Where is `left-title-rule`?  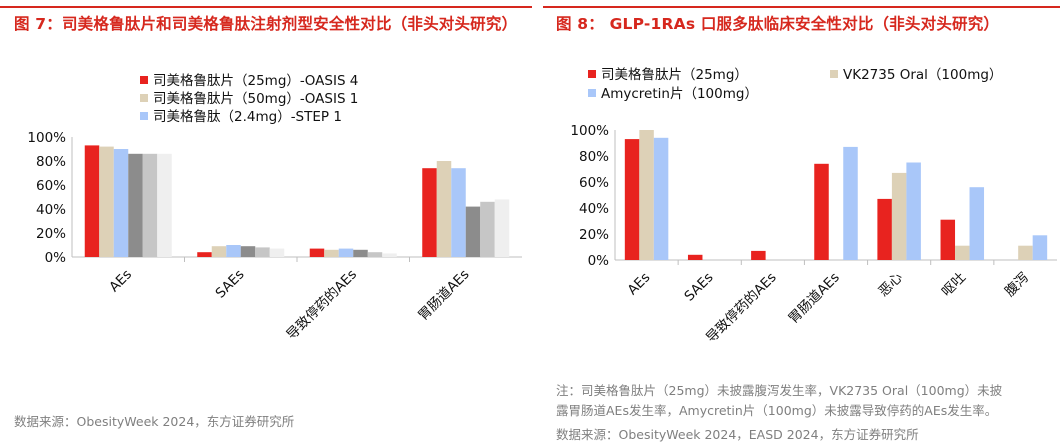
left-title-rule is located at coordinates (266, 7).